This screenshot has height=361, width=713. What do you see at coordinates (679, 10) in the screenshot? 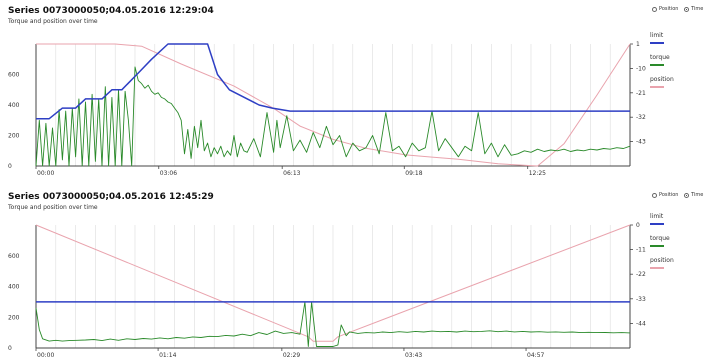
I see `chart-1-mode-radio-group: Position Time` at bounding box center [679, 10].